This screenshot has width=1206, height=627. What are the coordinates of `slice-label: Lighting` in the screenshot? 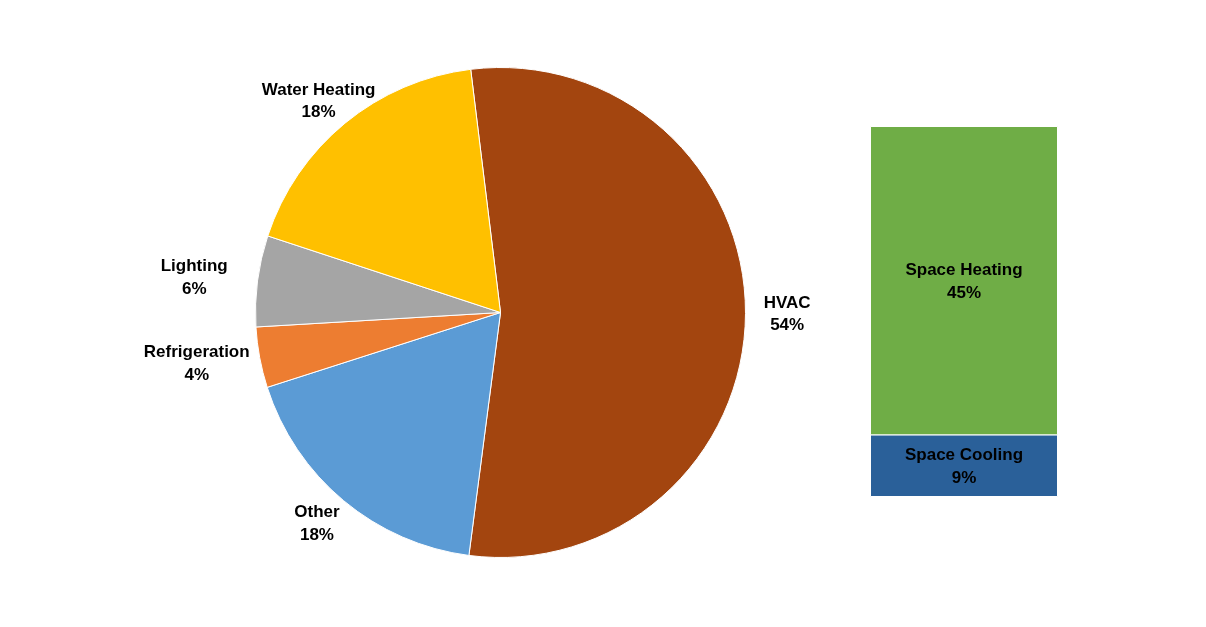 It's located at (194, 266).